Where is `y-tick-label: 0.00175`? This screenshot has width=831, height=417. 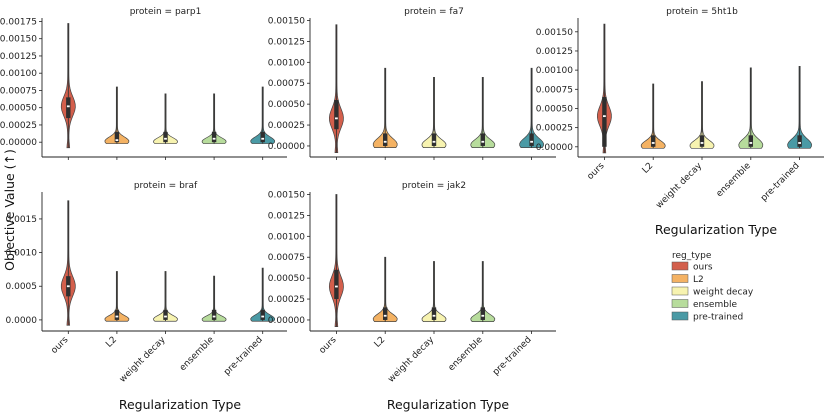
y-tick-label: 0.00175 is located at coordinates (18, 22).